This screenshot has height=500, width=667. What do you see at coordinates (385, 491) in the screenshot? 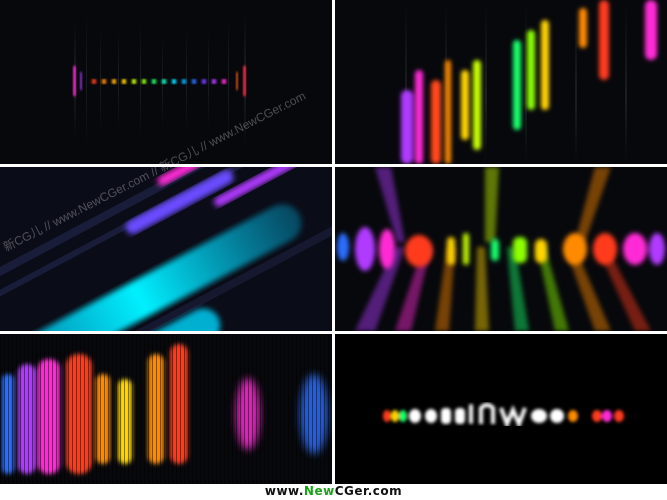
I see `url-suffix: .com` at bounding box center [385, 491].